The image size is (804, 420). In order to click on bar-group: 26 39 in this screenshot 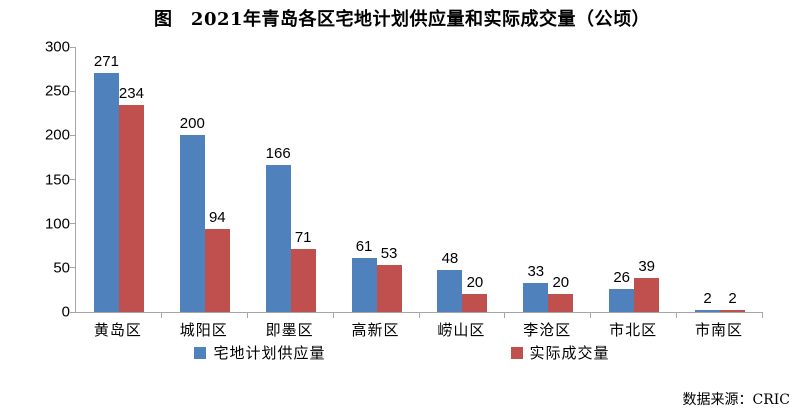, I will do `click(634, 179)`.